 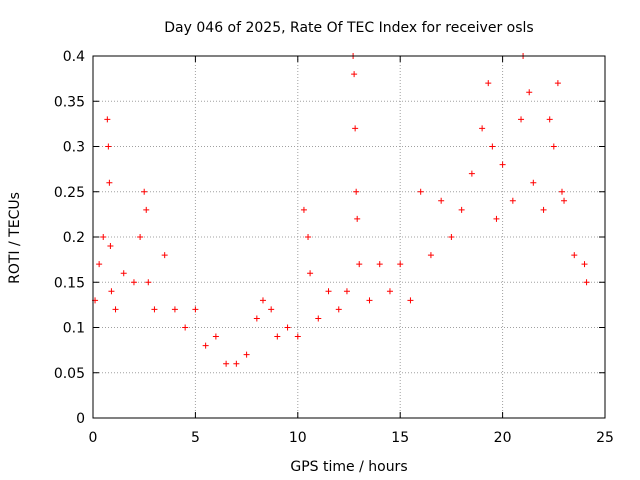 What do you see at coordinates (74, 148) in the screenshot?
I see `y-tick-label: 0.3` at bounding box center [74, 148].